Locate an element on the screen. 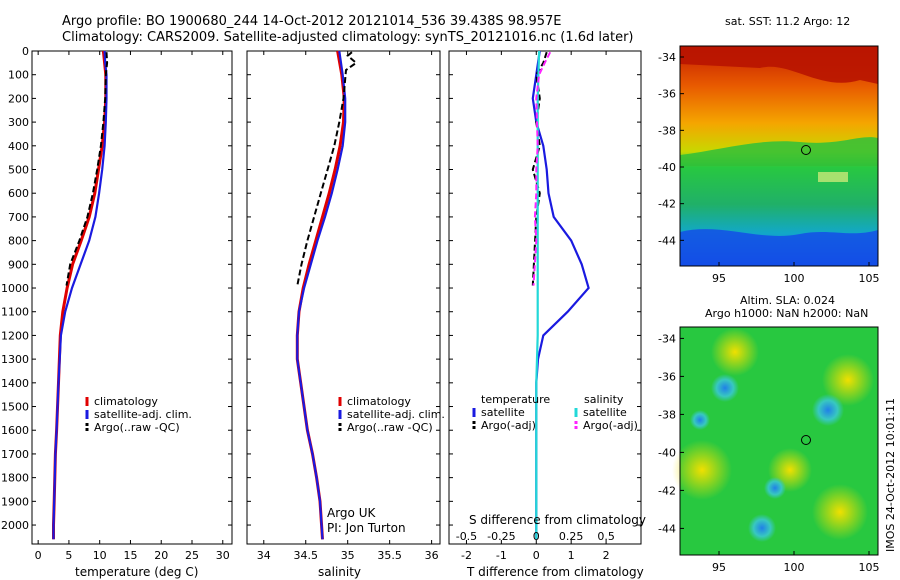 This screenshot has height=580, width=900. y-tick-label: 400 is located at coordinates (18, 146).